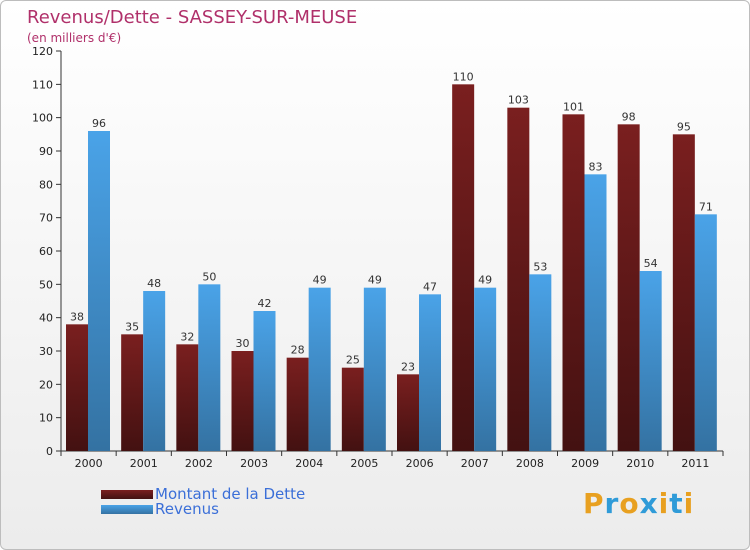  What do you see at coordinates (46, 384) in the screenshot?
I see `y-tick-label: 20` at bounding box center [46, 384].